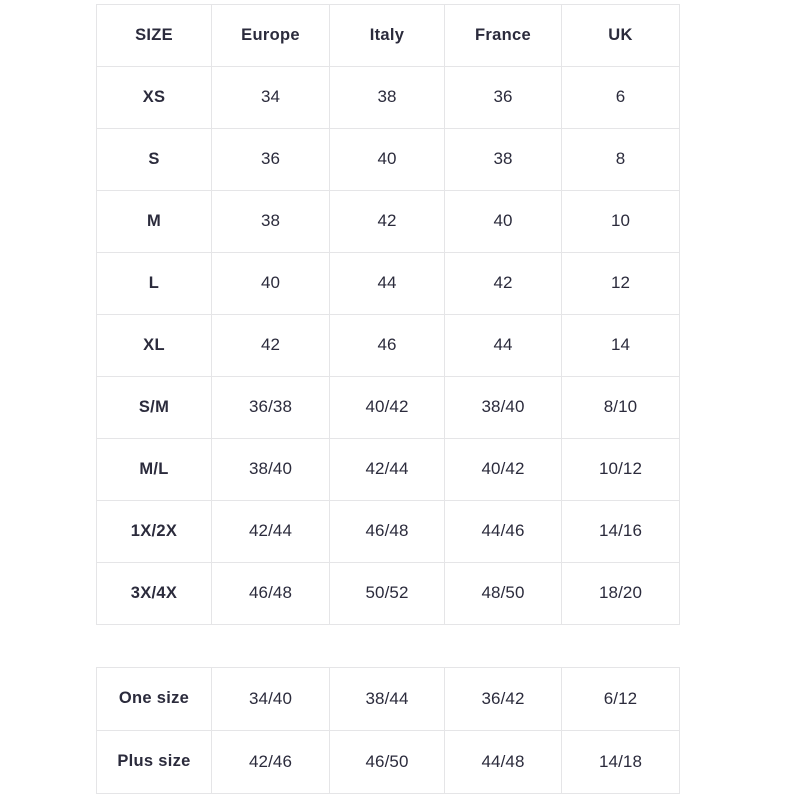  I want to click on cell-uk: 18/20, so click(620, 593).